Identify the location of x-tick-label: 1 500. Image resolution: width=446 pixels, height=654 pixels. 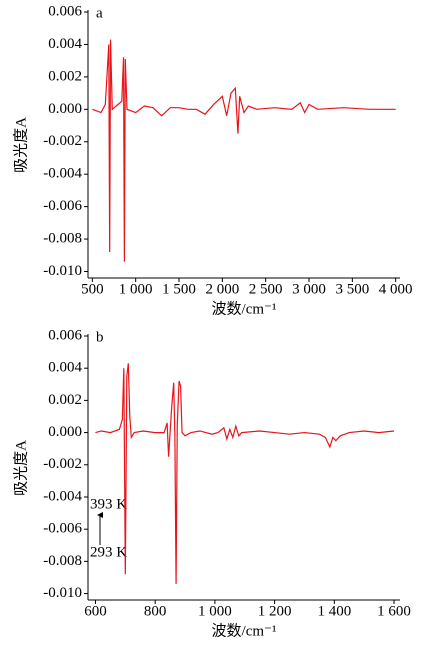
(179, 289).